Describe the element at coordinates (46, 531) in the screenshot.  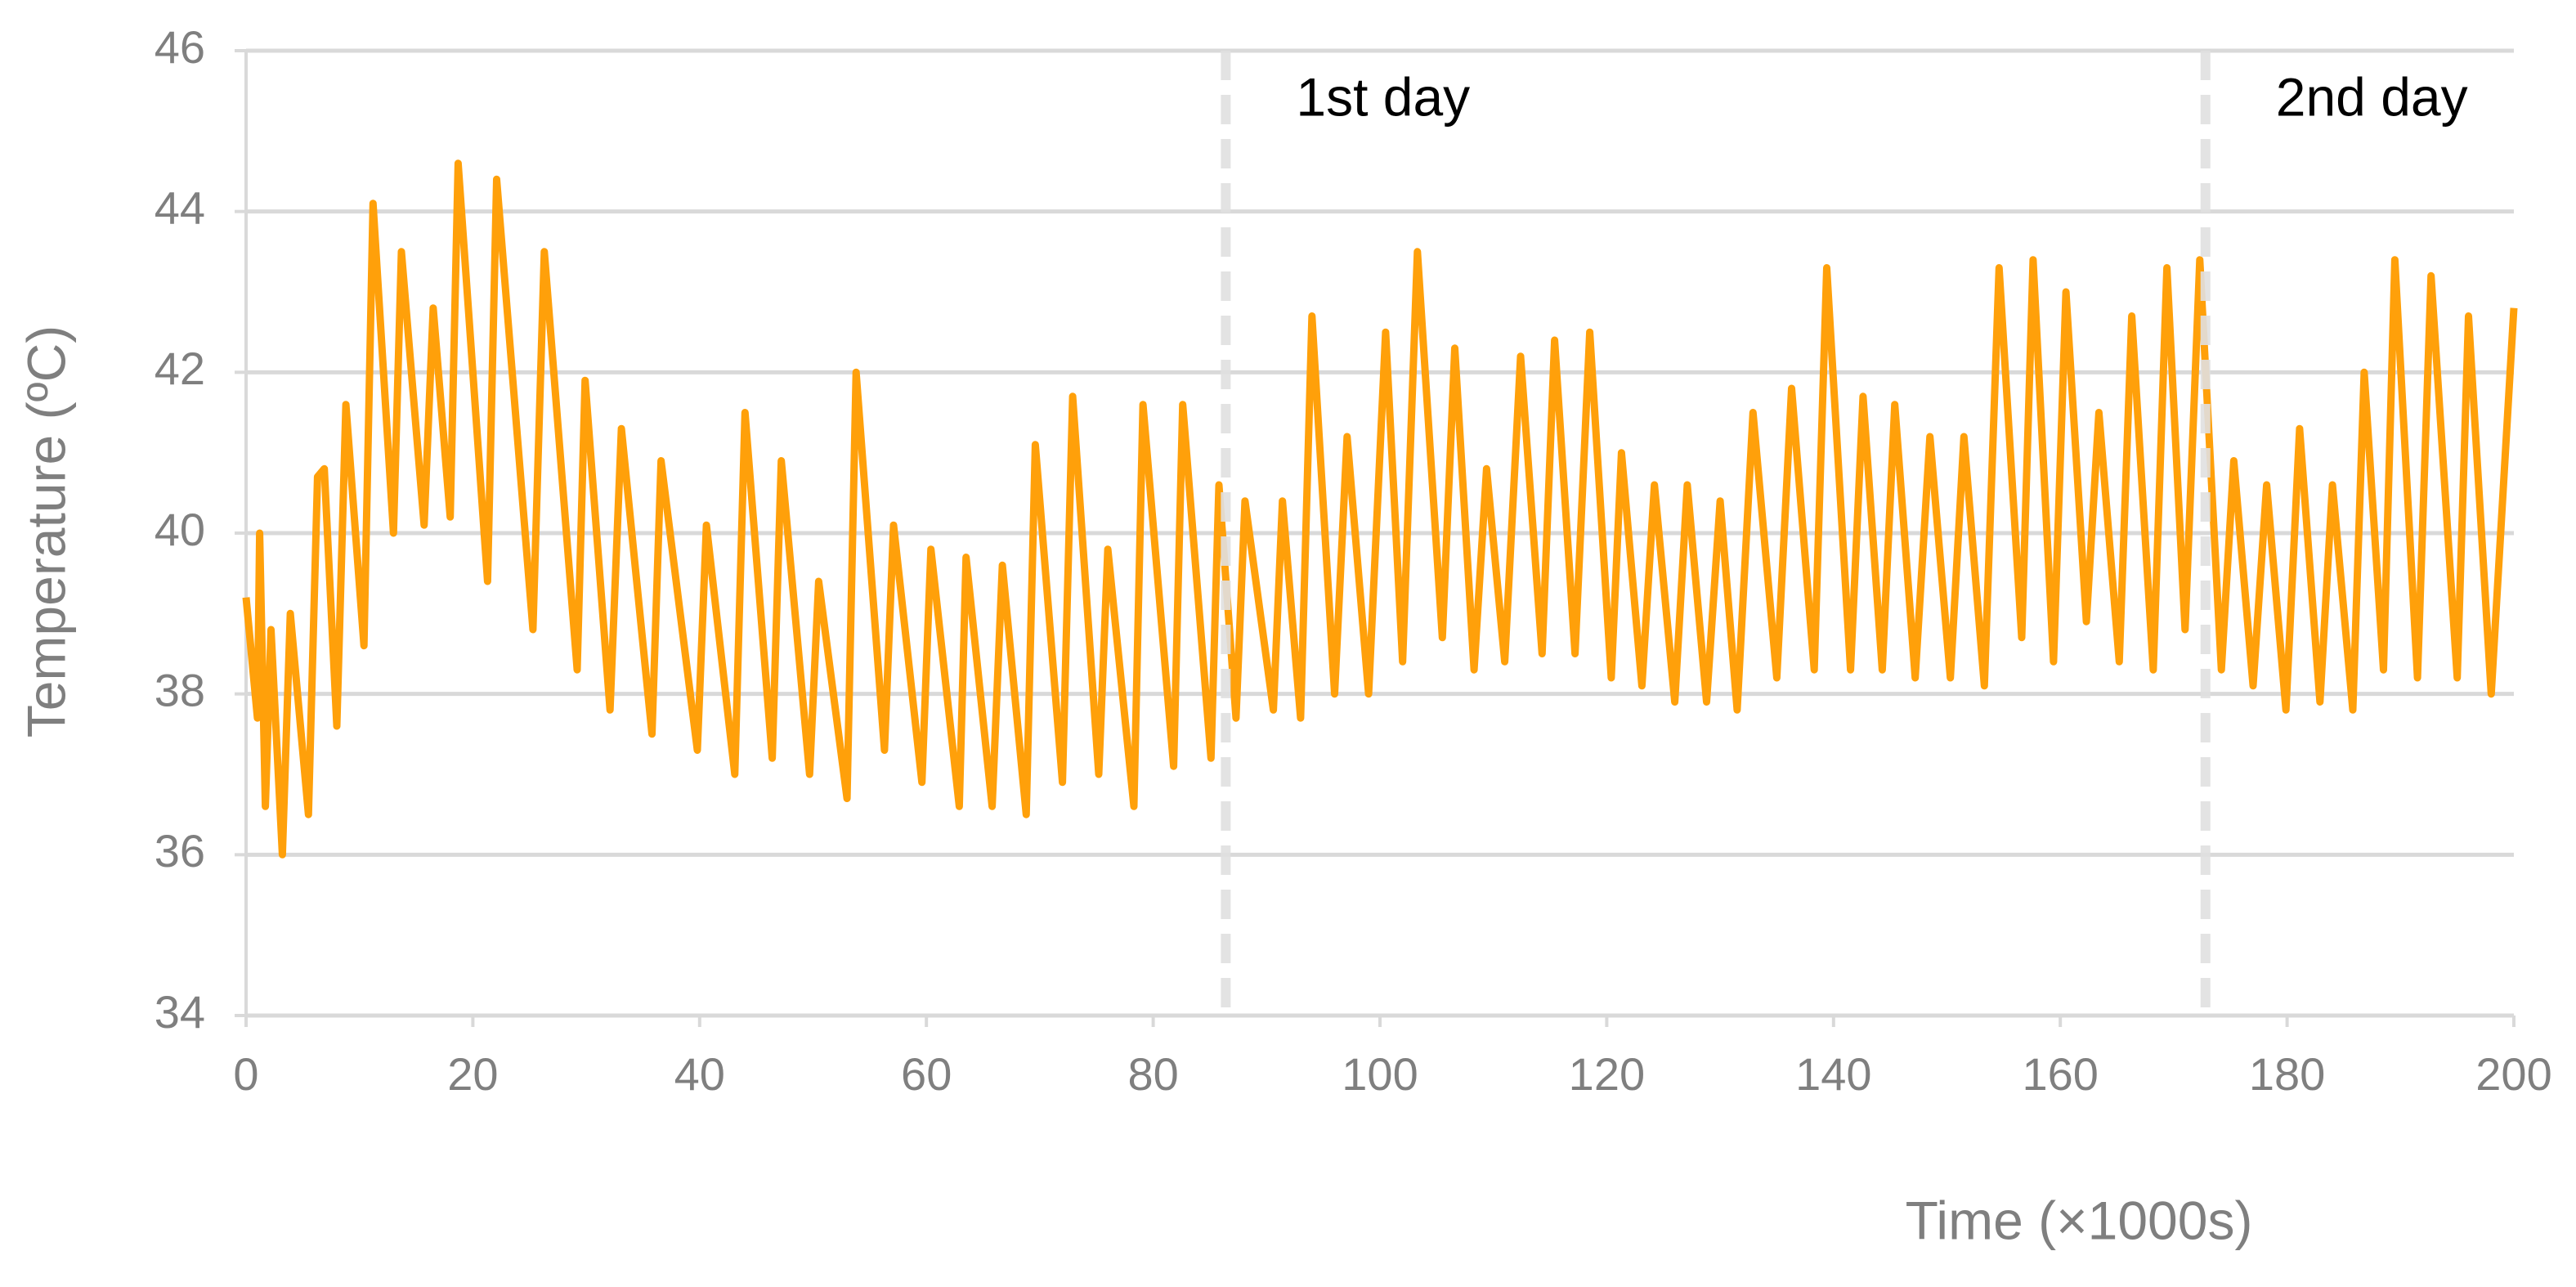
I see `y-axis-title: Temperature (ºC)` at that location.